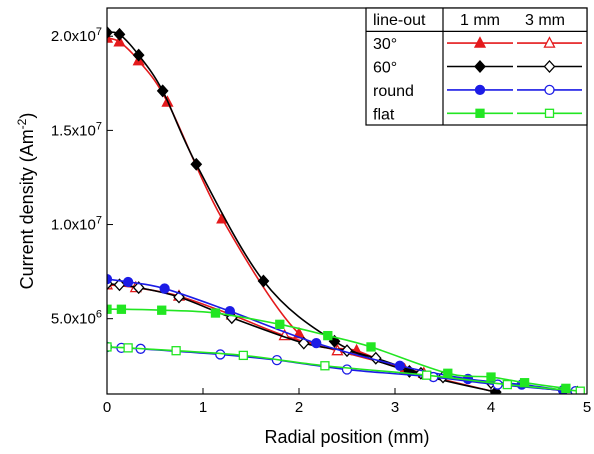  I want to click on y-tick-label: 5.0x10⁶, so click(76, 318).